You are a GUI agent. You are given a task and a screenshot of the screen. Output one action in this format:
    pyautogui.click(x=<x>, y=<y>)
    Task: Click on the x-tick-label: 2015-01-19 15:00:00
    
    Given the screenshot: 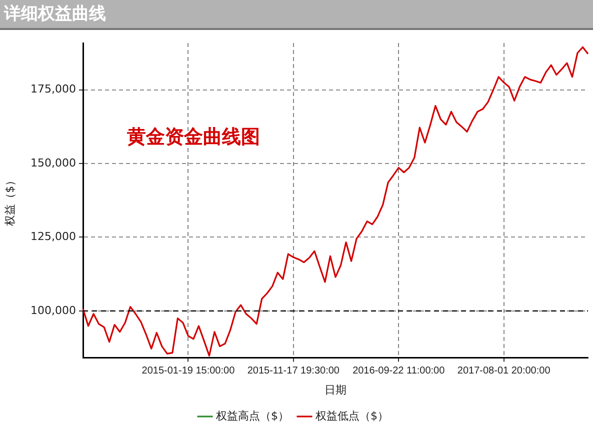 What is the action you would take?
    pyautogui.click(x=189, y=371)
    